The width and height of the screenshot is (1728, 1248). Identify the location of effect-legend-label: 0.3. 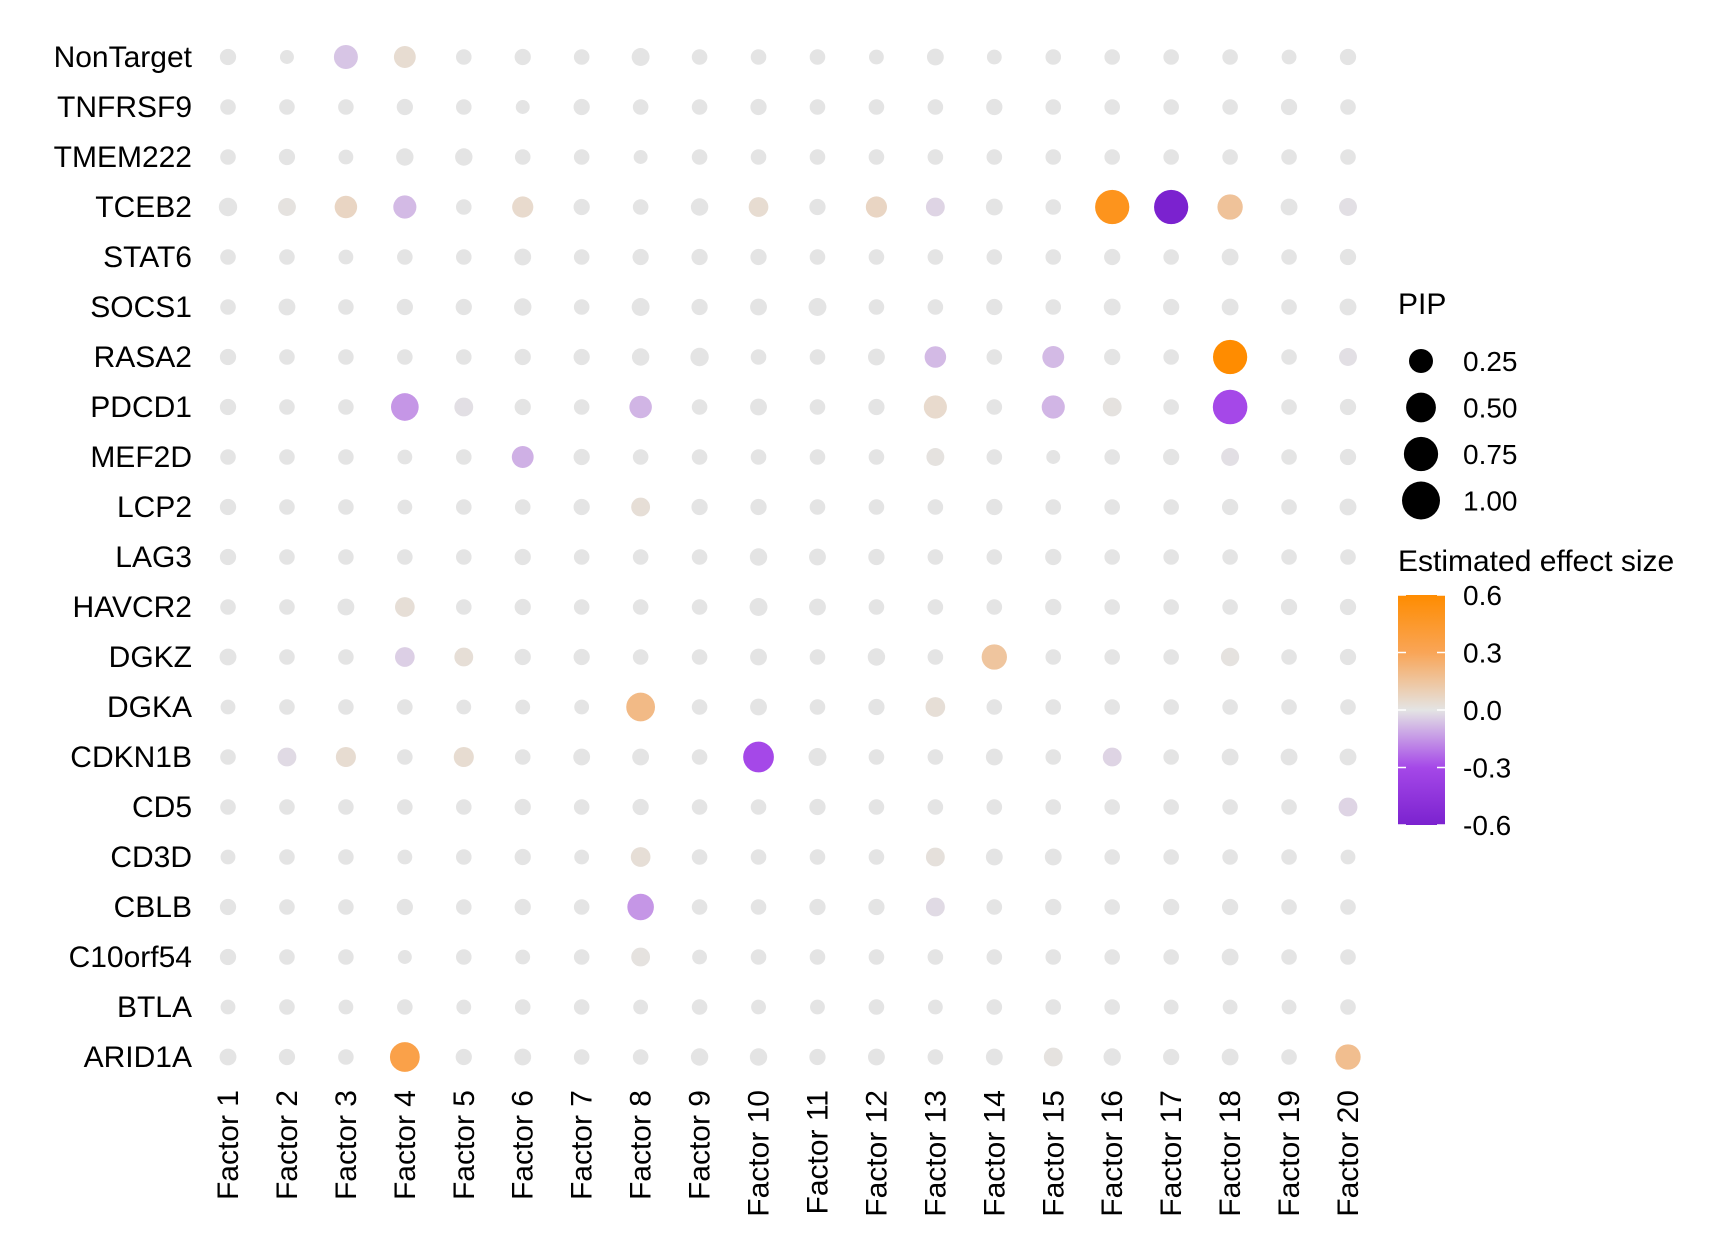
(1482, 653).